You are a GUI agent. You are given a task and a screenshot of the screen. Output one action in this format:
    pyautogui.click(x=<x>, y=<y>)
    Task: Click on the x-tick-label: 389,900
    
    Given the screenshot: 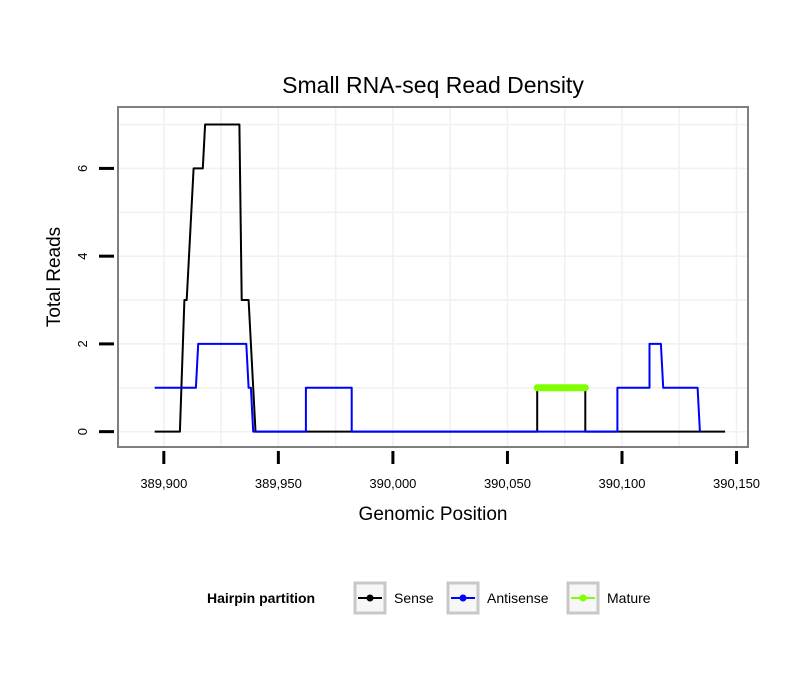 What is the action you would take?
    pyautogui.click(x=163, y=483)
    